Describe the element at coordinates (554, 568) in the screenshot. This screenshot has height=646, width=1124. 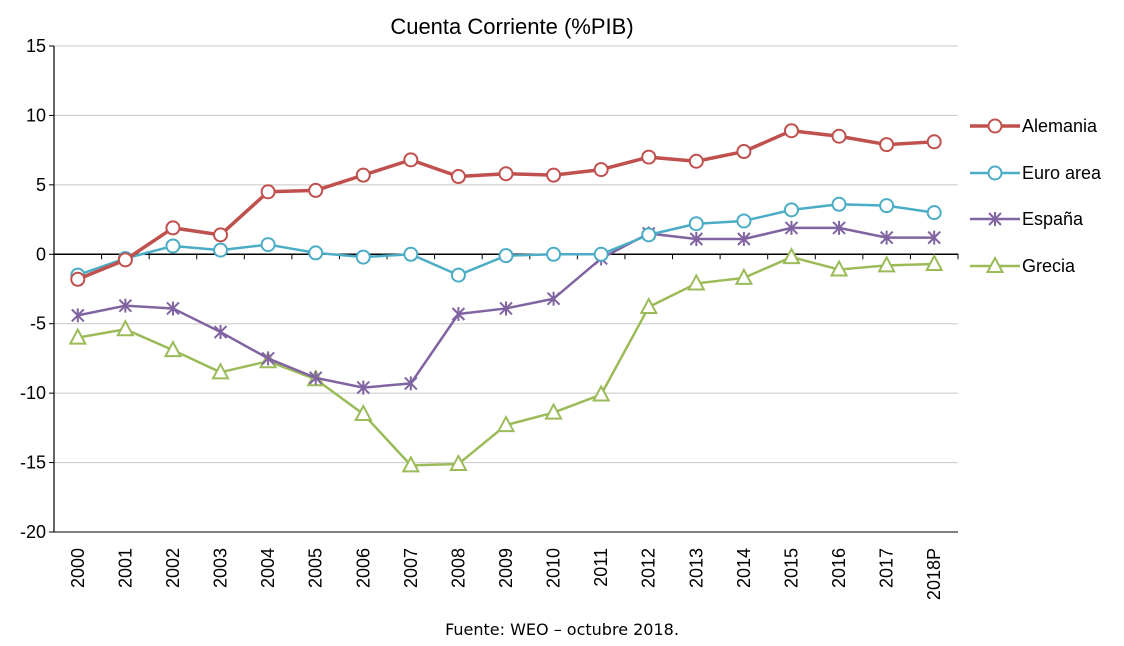
I see `x-tick-label: 2010` at that location.